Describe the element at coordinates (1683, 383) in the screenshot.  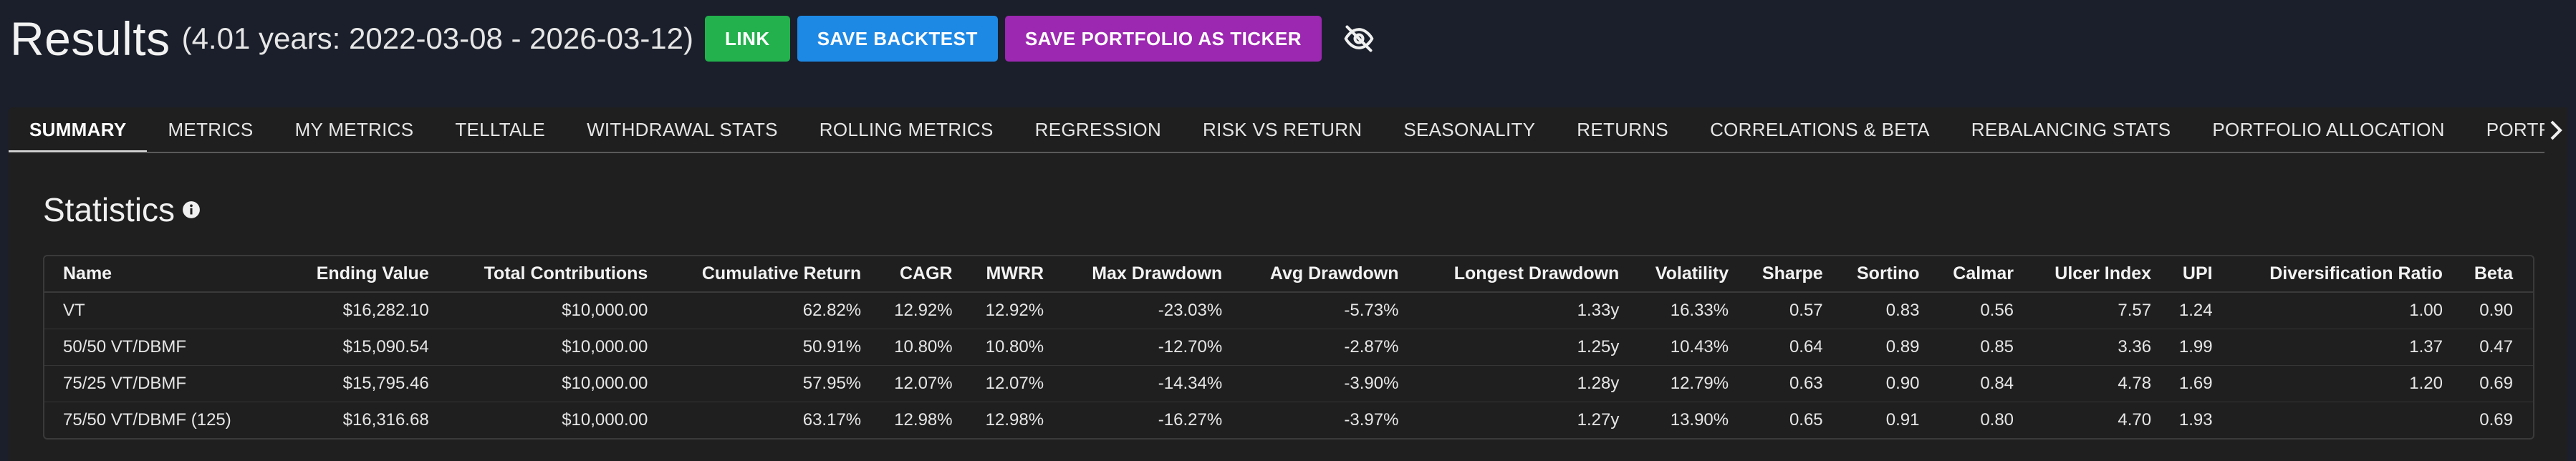
I see `table-cell: 12.79%` at that location.